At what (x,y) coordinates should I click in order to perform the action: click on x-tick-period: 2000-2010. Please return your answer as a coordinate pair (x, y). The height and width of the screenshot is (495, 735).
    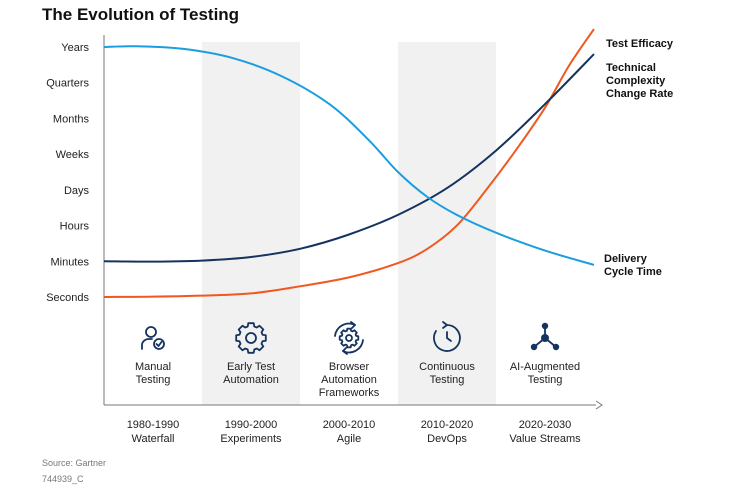
    Looking at the image, I should click on (349, 425).